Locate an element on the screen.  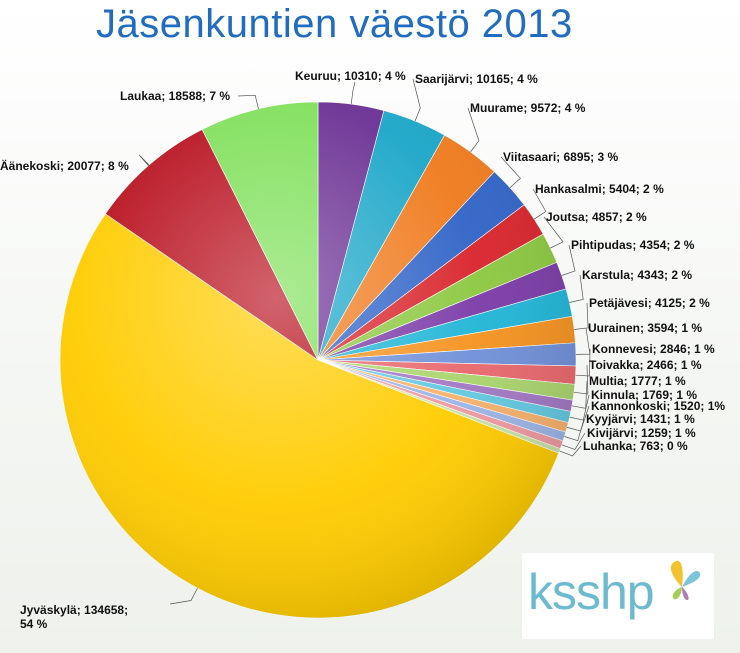
slice-label: Keuruu; 10310; 4 % is located at coordinates (350, 76).